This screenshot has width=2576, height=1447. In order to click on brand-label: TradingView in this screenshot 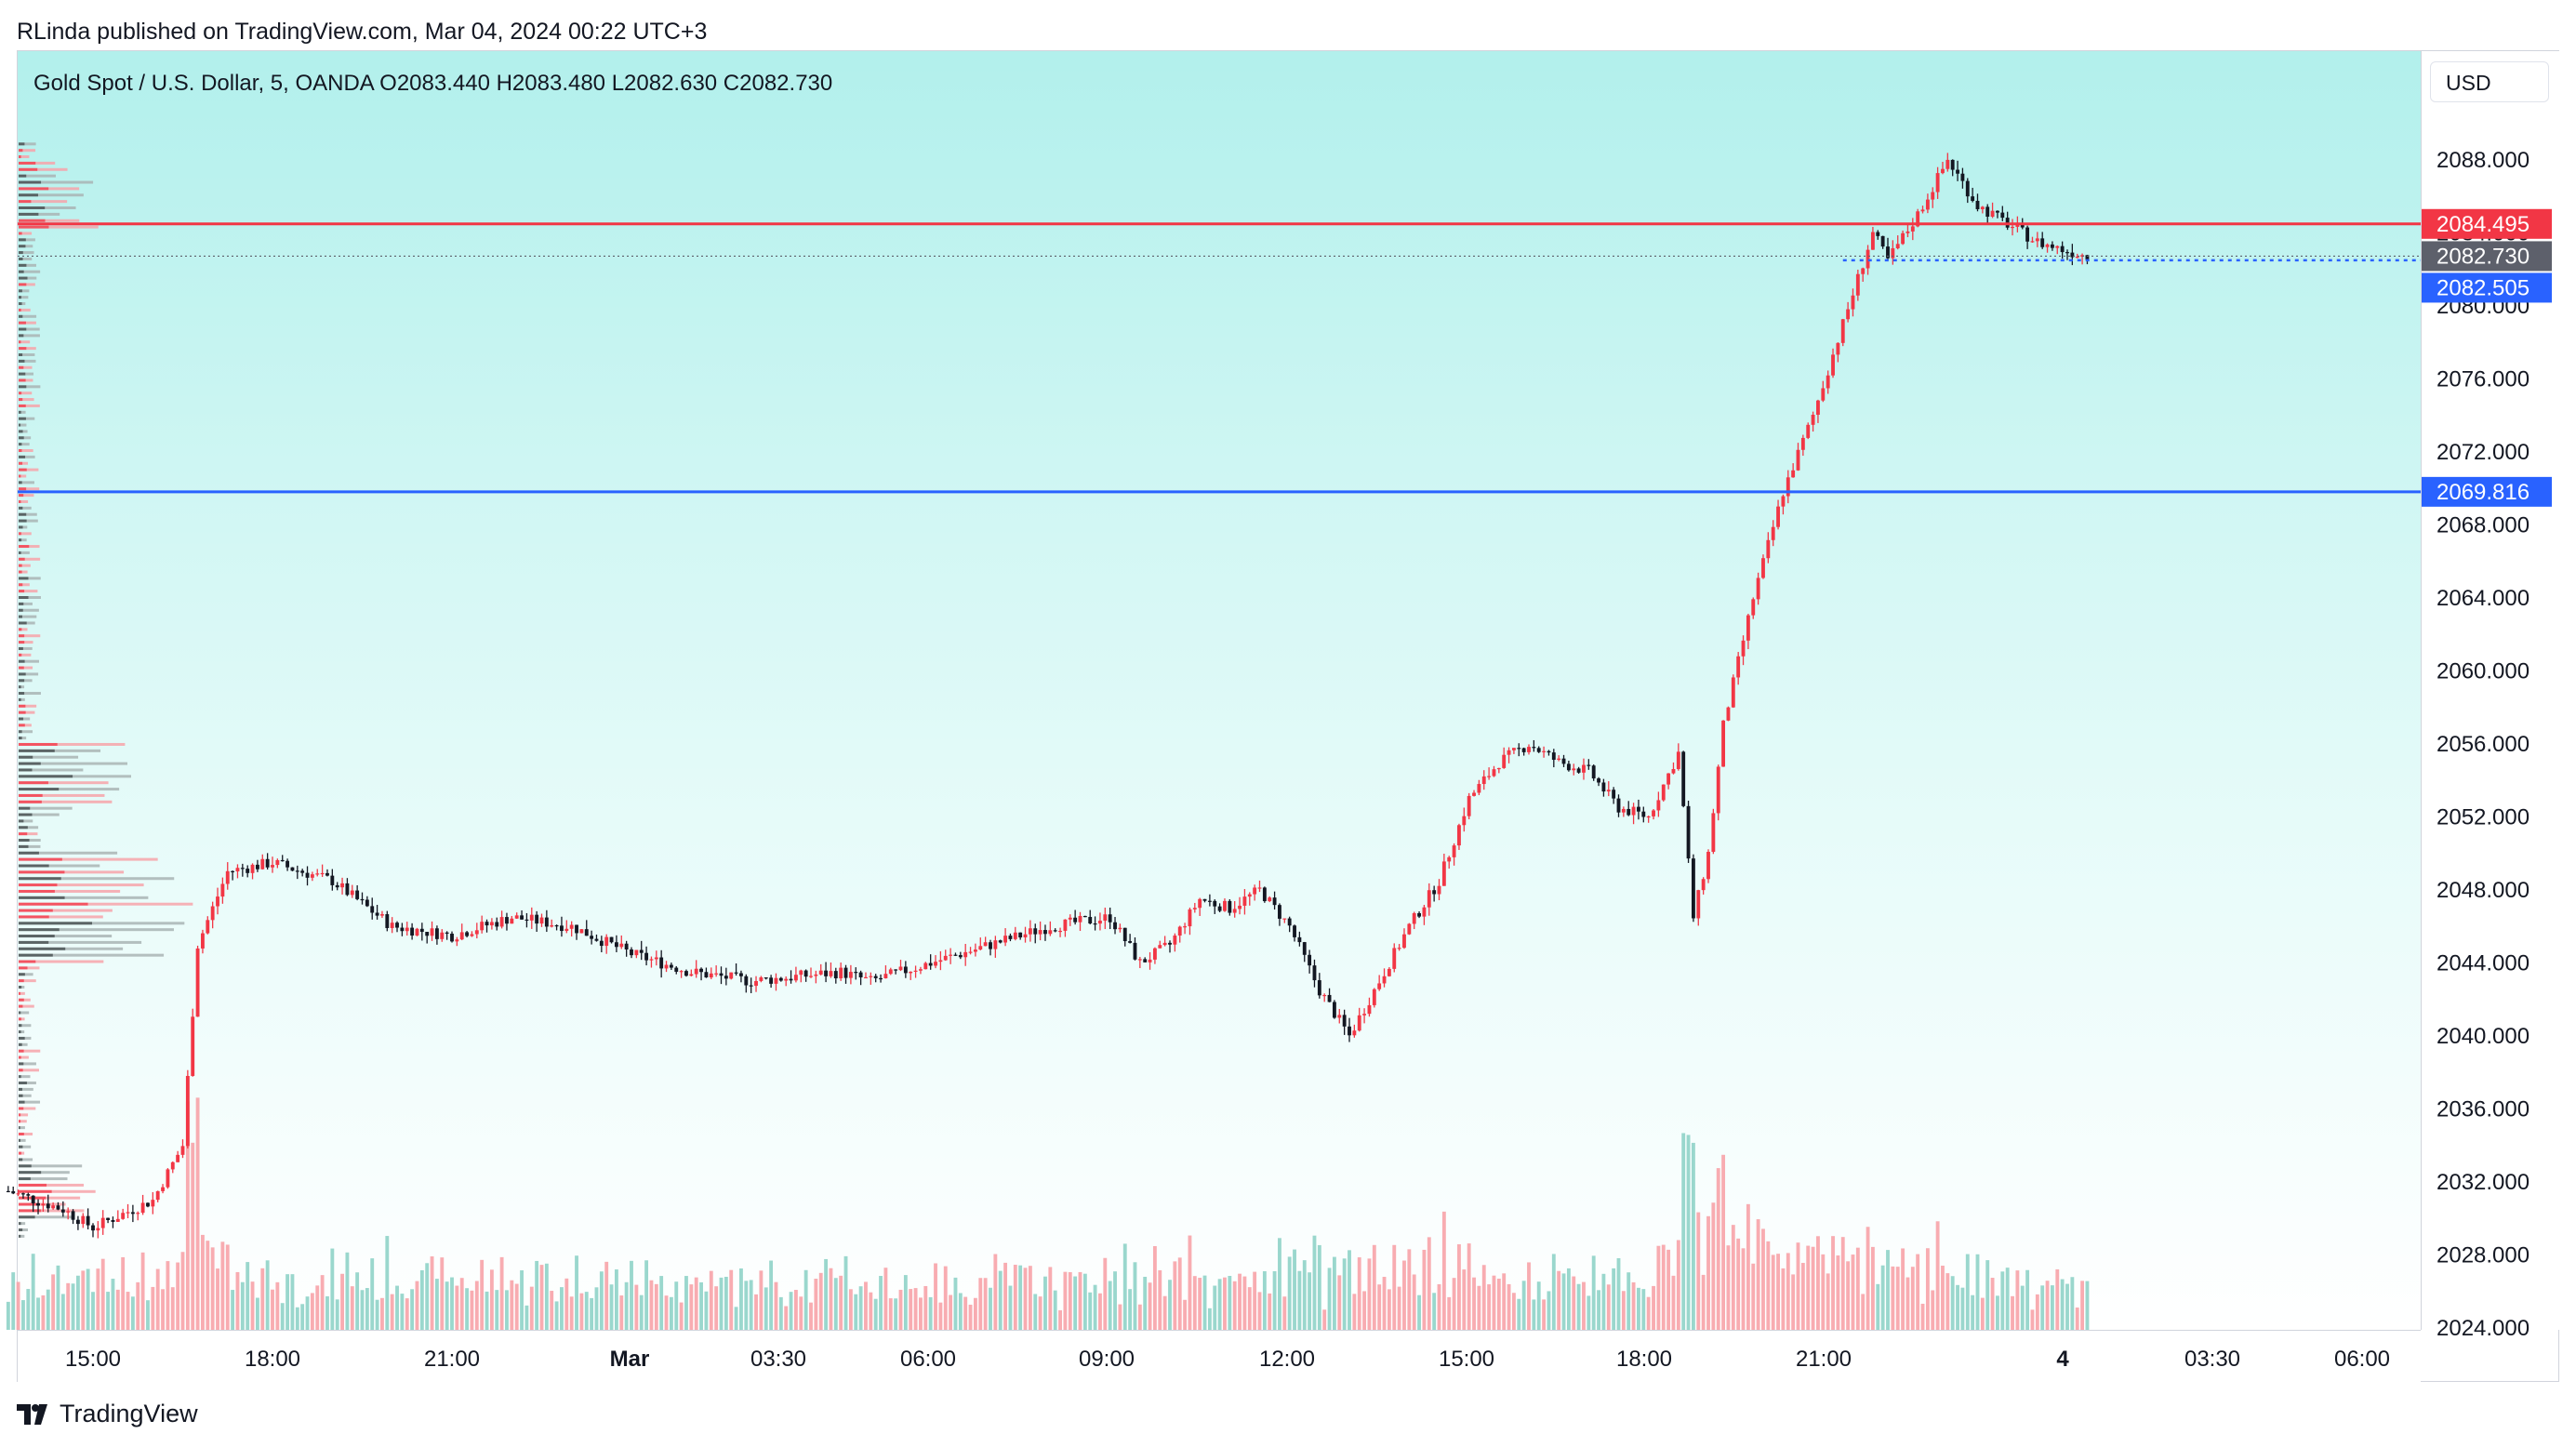, I will do `click(129, 1413)`.